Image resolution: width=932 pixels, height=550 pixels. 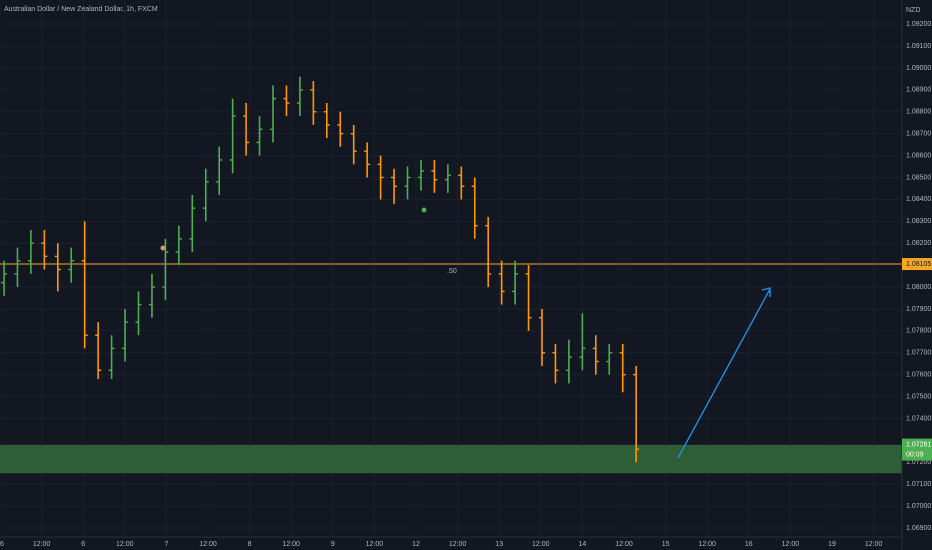 What do you see at coordinates (918, 396) in the screenshot?
I see `y-tick-label: 1.07500` at bounding box center [918, 396].